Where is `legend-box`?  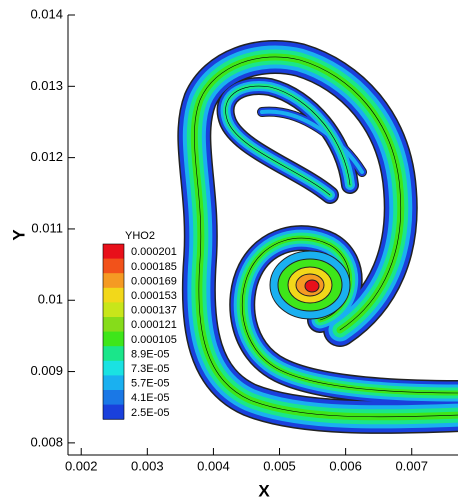 legend-box is located at coordinates (113, 331).